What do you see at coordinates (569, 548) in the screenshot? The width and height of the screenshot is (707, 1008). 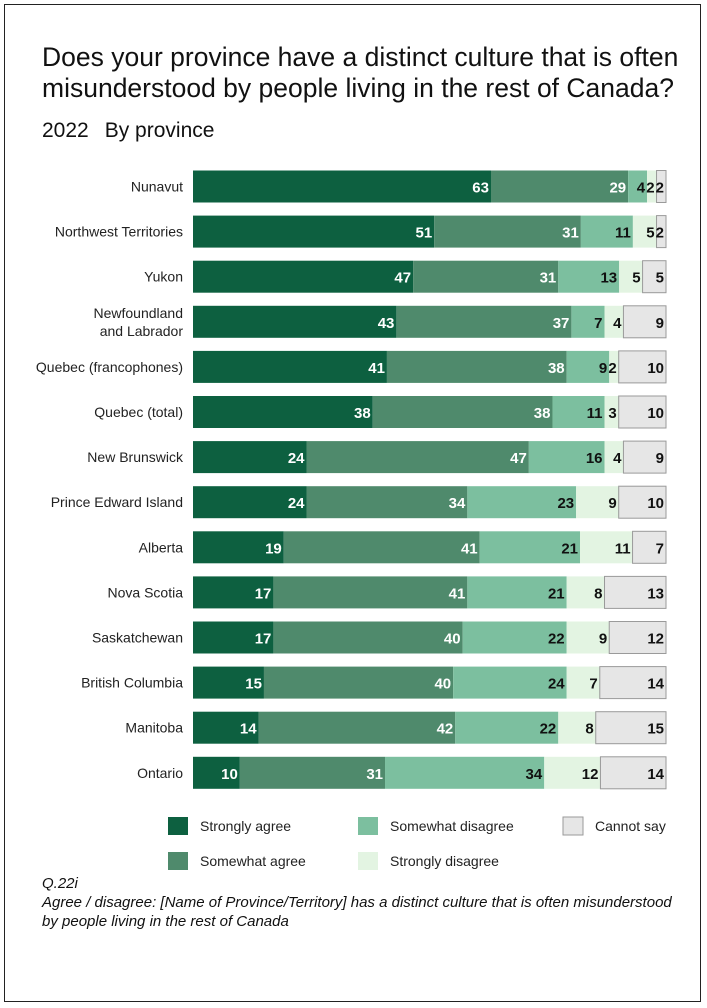 I see `value-label-somewhat-disagree-alberta: 21` at bounding box center [569, 548].